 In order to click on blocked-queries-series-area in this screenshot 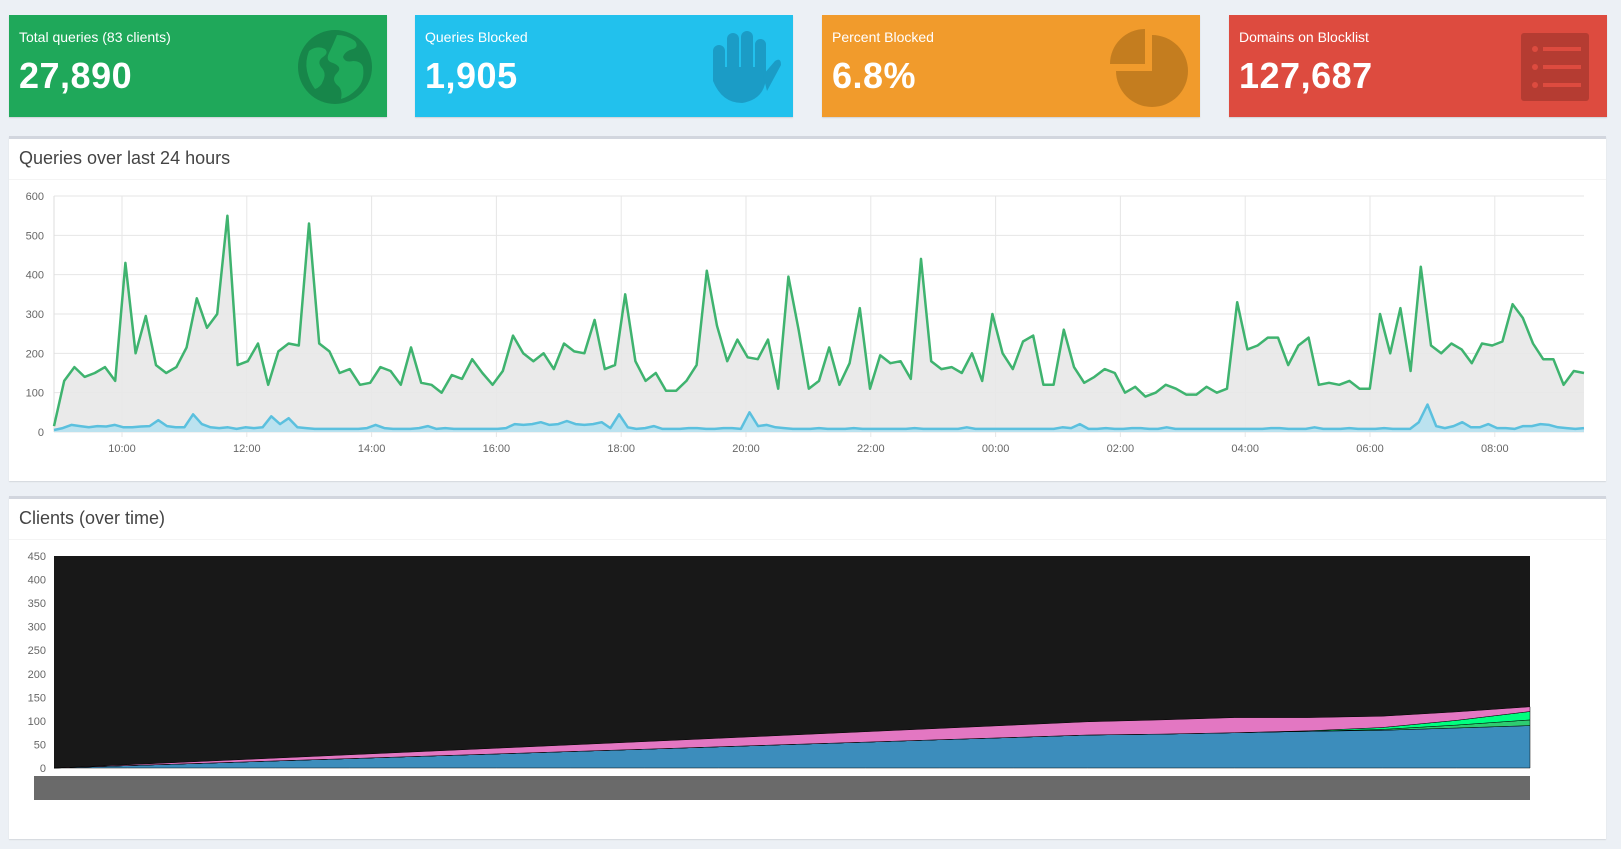, I will do `click(819, 418)`.